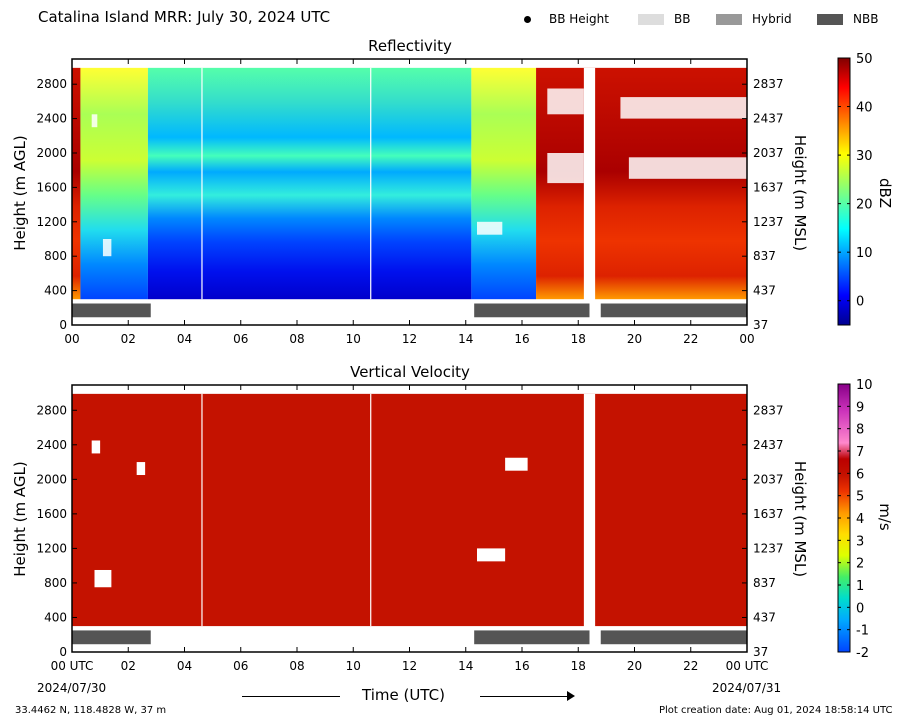  I want to click on legend-label: Hybrid, so click(772, 19).